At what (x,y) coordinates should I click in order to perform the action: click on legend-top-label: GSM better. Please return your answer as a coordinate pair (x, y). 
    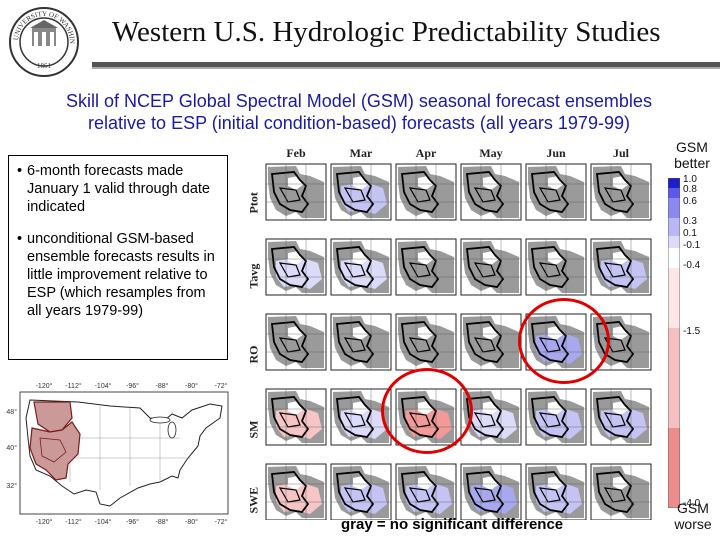
    Looking at the image, I should click on (692, 155).